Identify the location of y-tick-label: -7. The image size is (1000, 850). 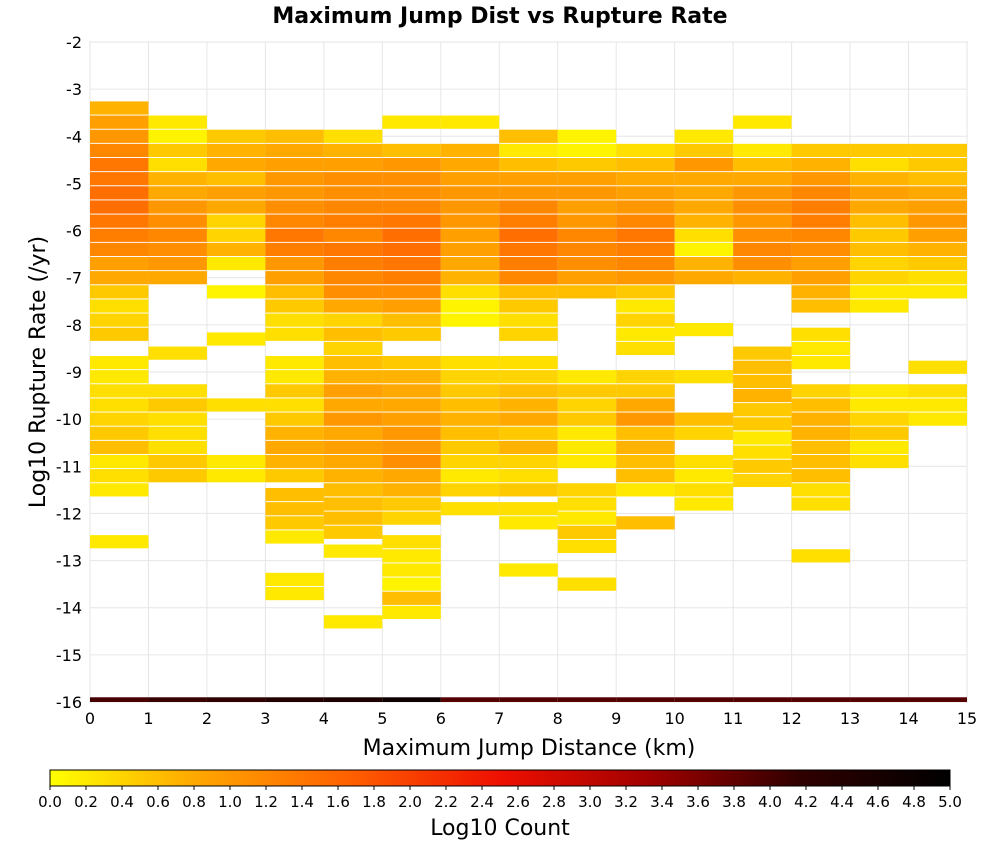
(74, 278).